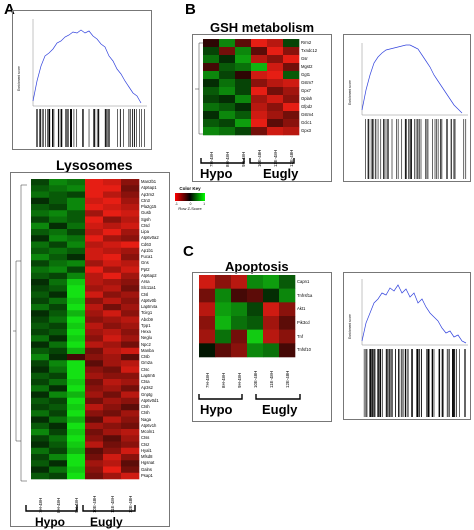 The height and width of the screenshot is (530, 474). Describe the element at coordinates (414, 348) in the screenshot. I see `enrichment-curve-c` at that location.